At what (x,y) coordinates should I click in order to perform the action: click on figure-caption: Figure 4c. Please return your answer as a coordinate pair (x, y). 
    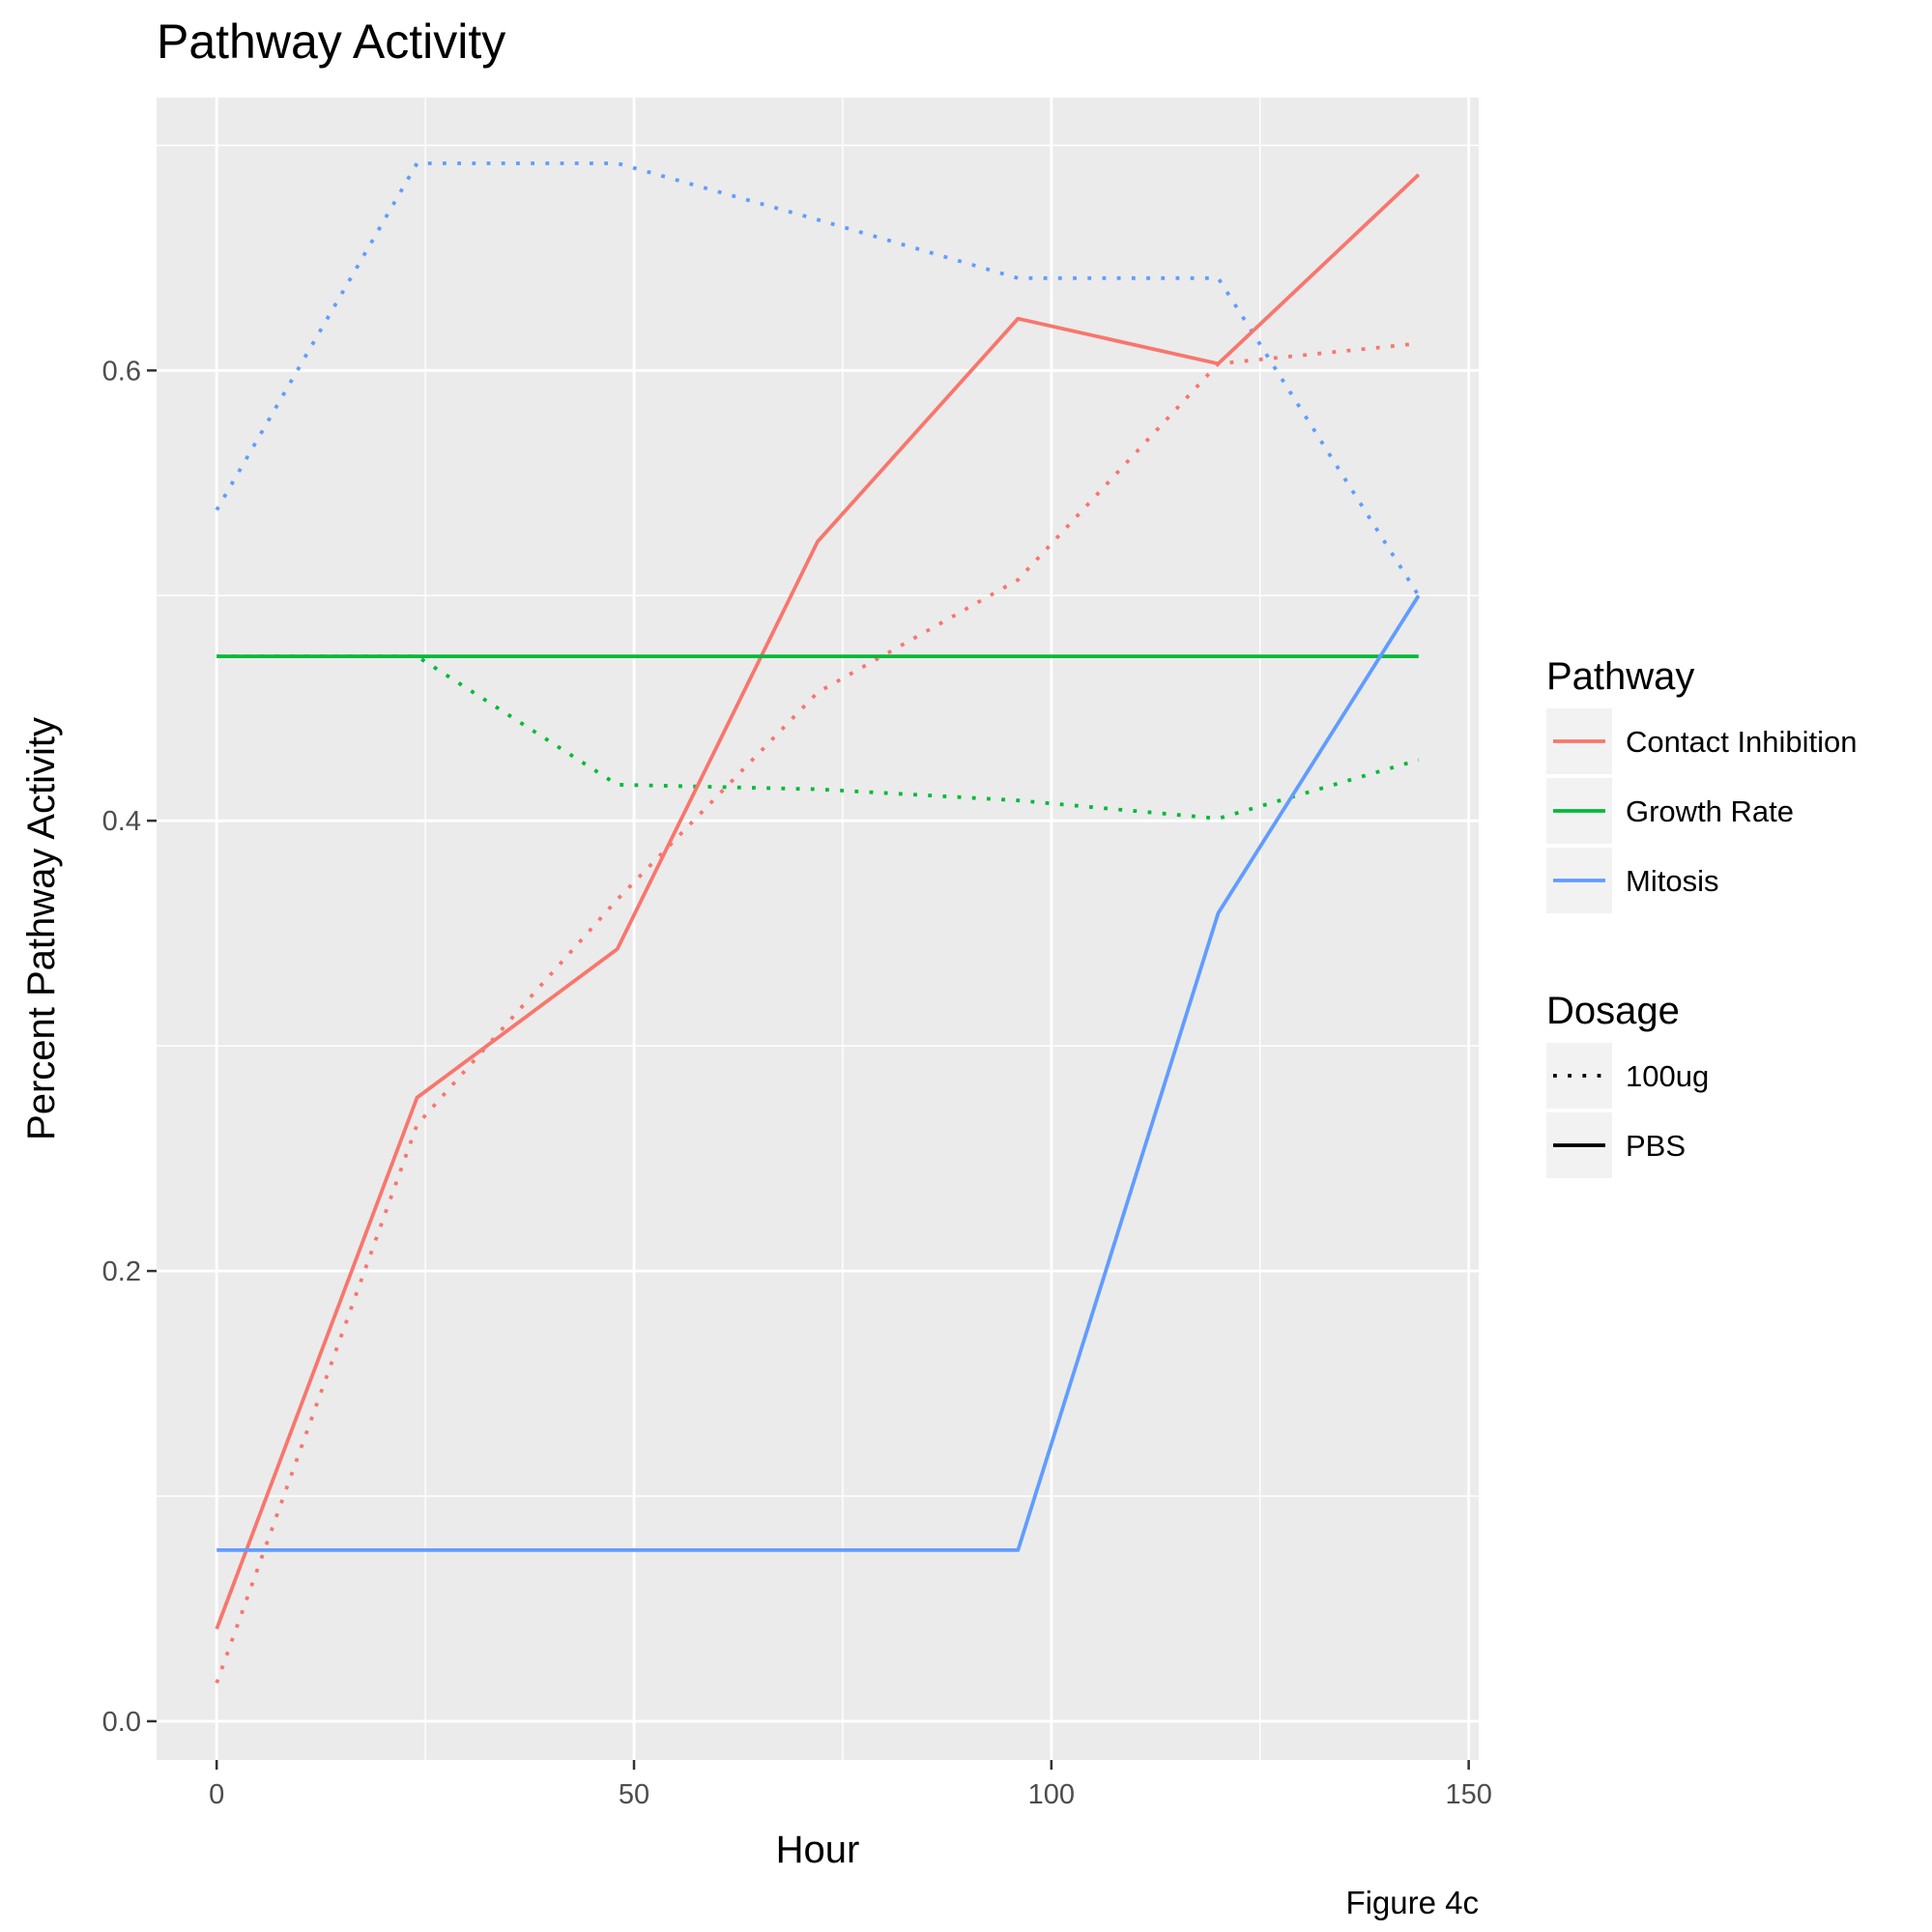
    Looking at the image, I should click on (1412, 1903).